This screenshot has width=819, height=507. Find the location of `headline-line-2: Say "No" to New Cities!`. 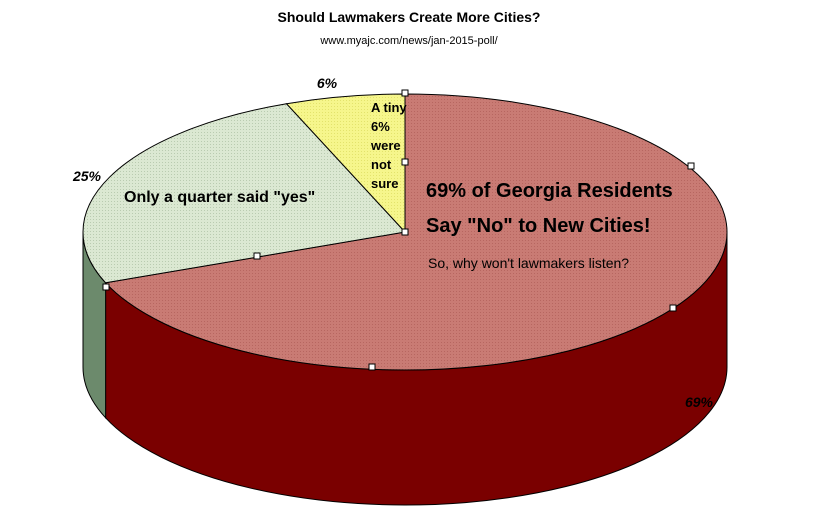

headline-line-2: Say "No" to New Cities! is located at coordinates (538, 226).